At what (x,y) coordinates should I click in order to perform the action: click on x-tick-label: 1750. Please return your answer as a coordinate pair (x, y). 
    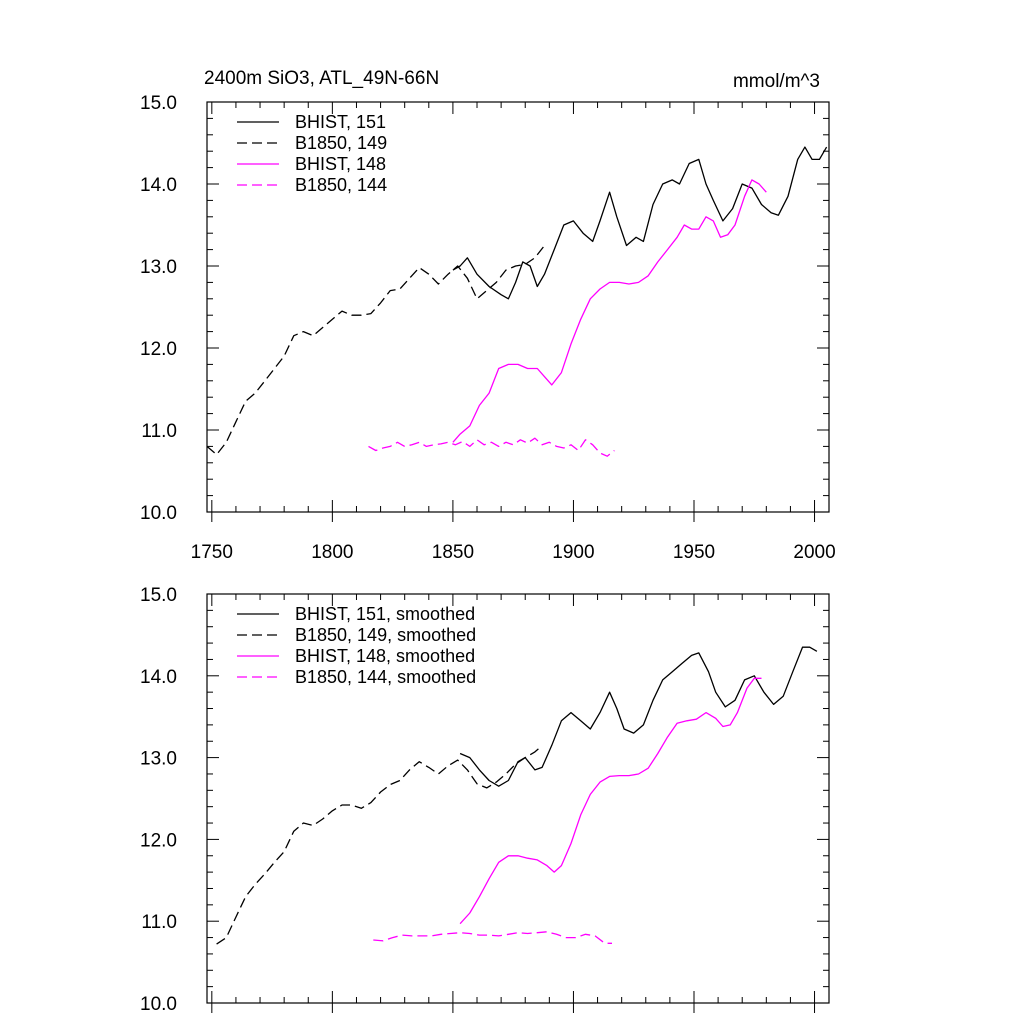
    Looking at the image, I should click on (212, 552).